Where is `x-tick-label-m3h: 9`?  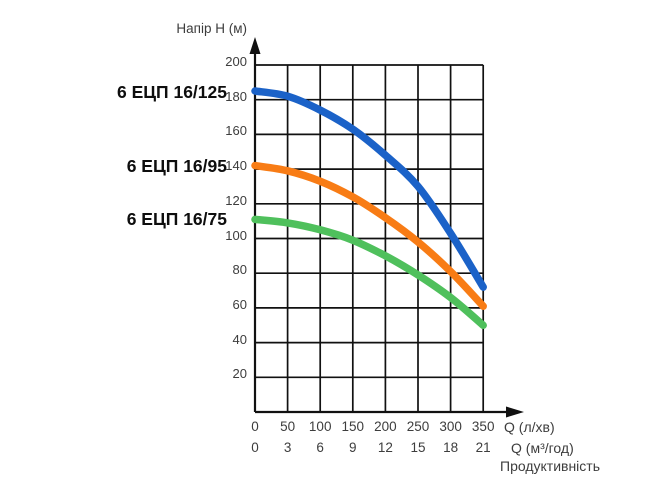
x-tick-label-m3h: 9 is located at coordinates (353, 447).